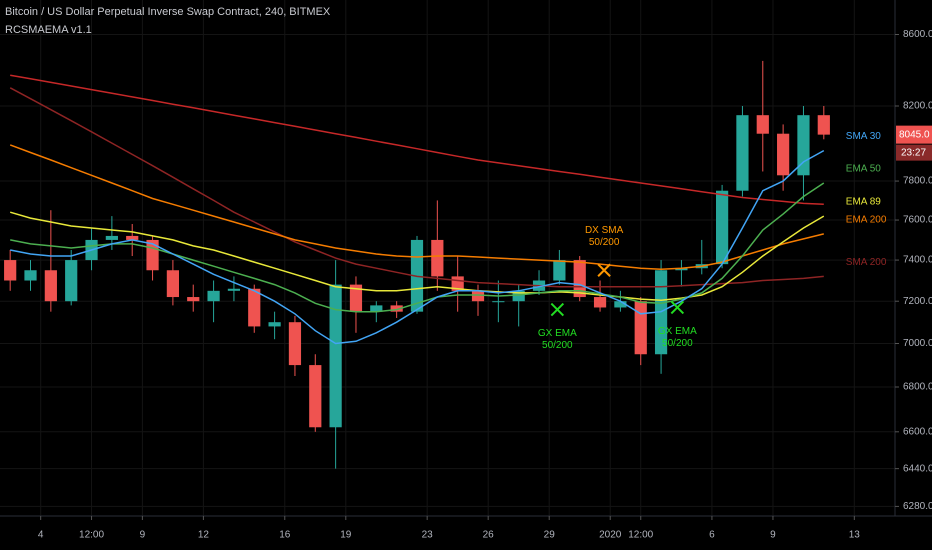 This screenshot has width=932, height=550. I want to click on x-tick-label: 2020, so click(610, 535).